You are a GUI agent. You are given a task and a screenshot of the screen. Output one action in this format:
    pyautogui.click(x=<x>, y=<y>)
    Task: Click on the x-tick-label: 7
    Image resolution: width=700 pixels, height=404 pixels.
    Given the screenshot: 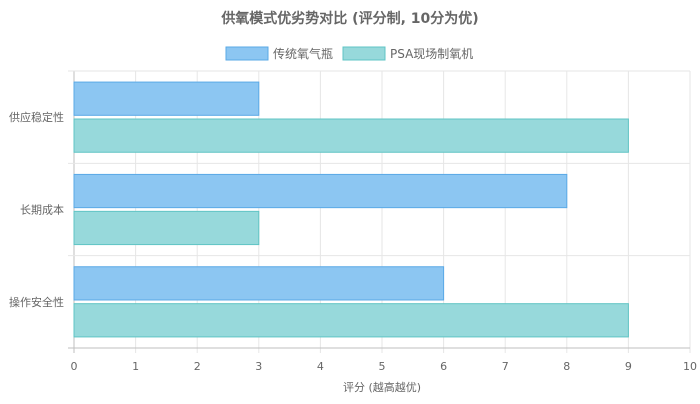 What is the action you would take?
    pyautogui.click(x=505, y=366)
    